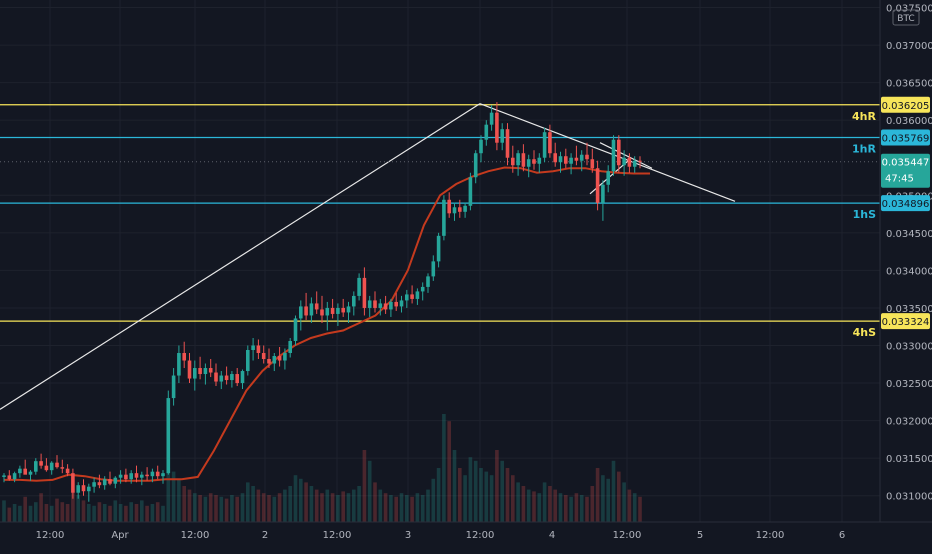  What do you see at coordinates (408, 535) in the screenshot?
I see `x-tick-label: 3` at bounding box center [408, 535].